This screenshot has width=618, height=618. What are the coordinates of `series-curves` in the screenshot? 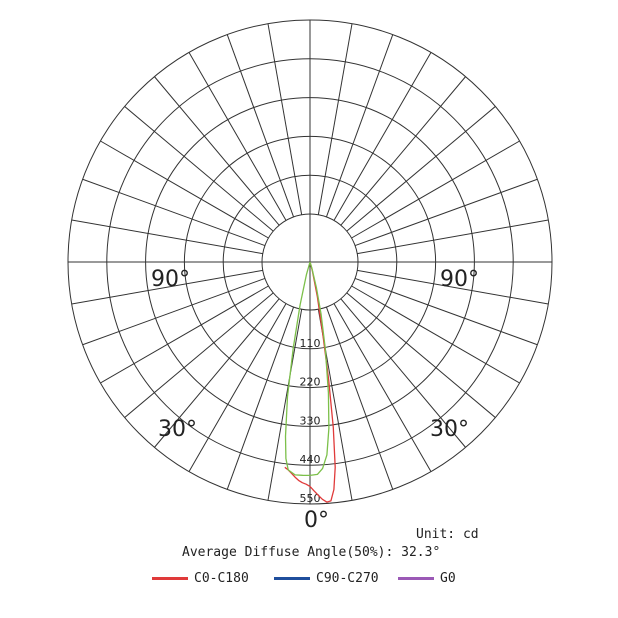 It's located at (310, 382).